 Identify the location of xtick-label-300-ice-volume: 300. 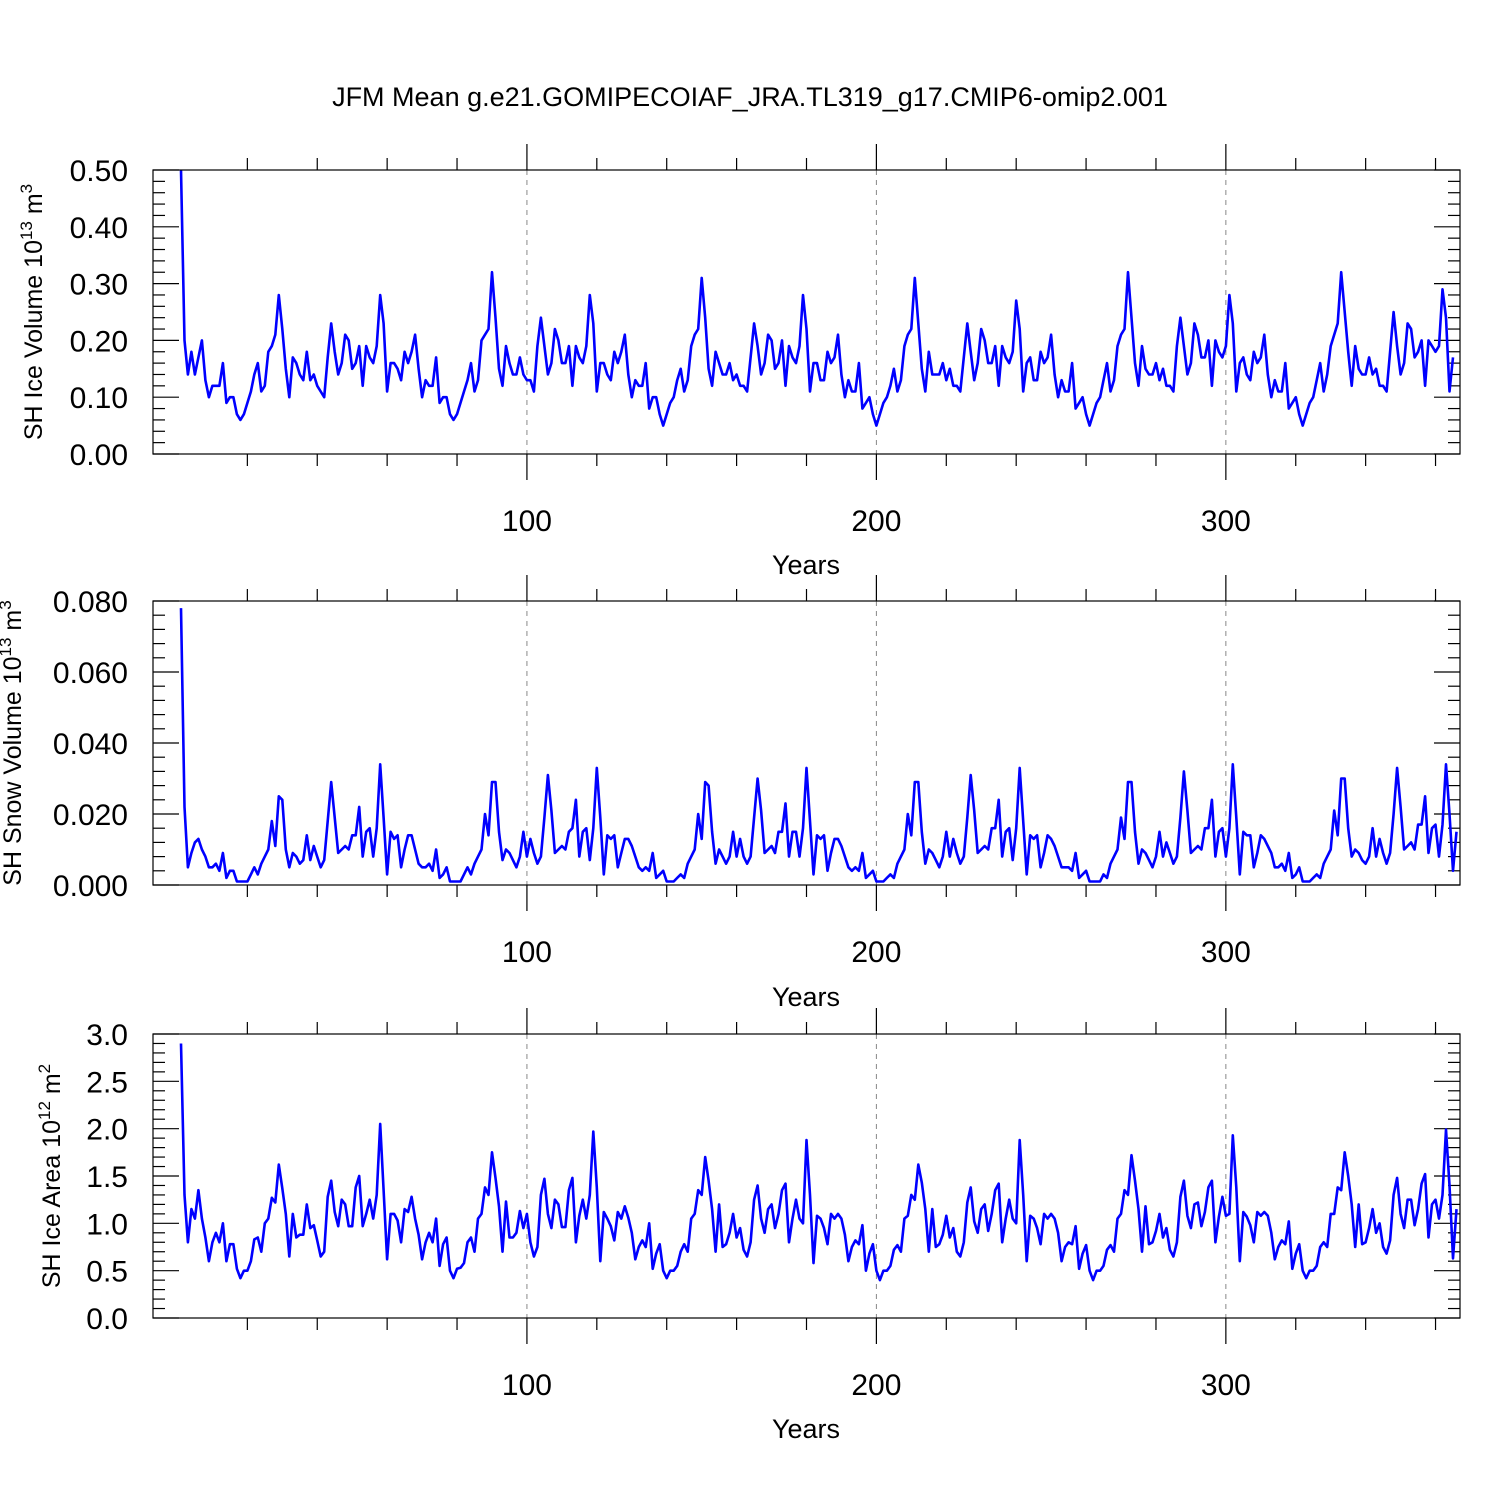
(1226, 521).